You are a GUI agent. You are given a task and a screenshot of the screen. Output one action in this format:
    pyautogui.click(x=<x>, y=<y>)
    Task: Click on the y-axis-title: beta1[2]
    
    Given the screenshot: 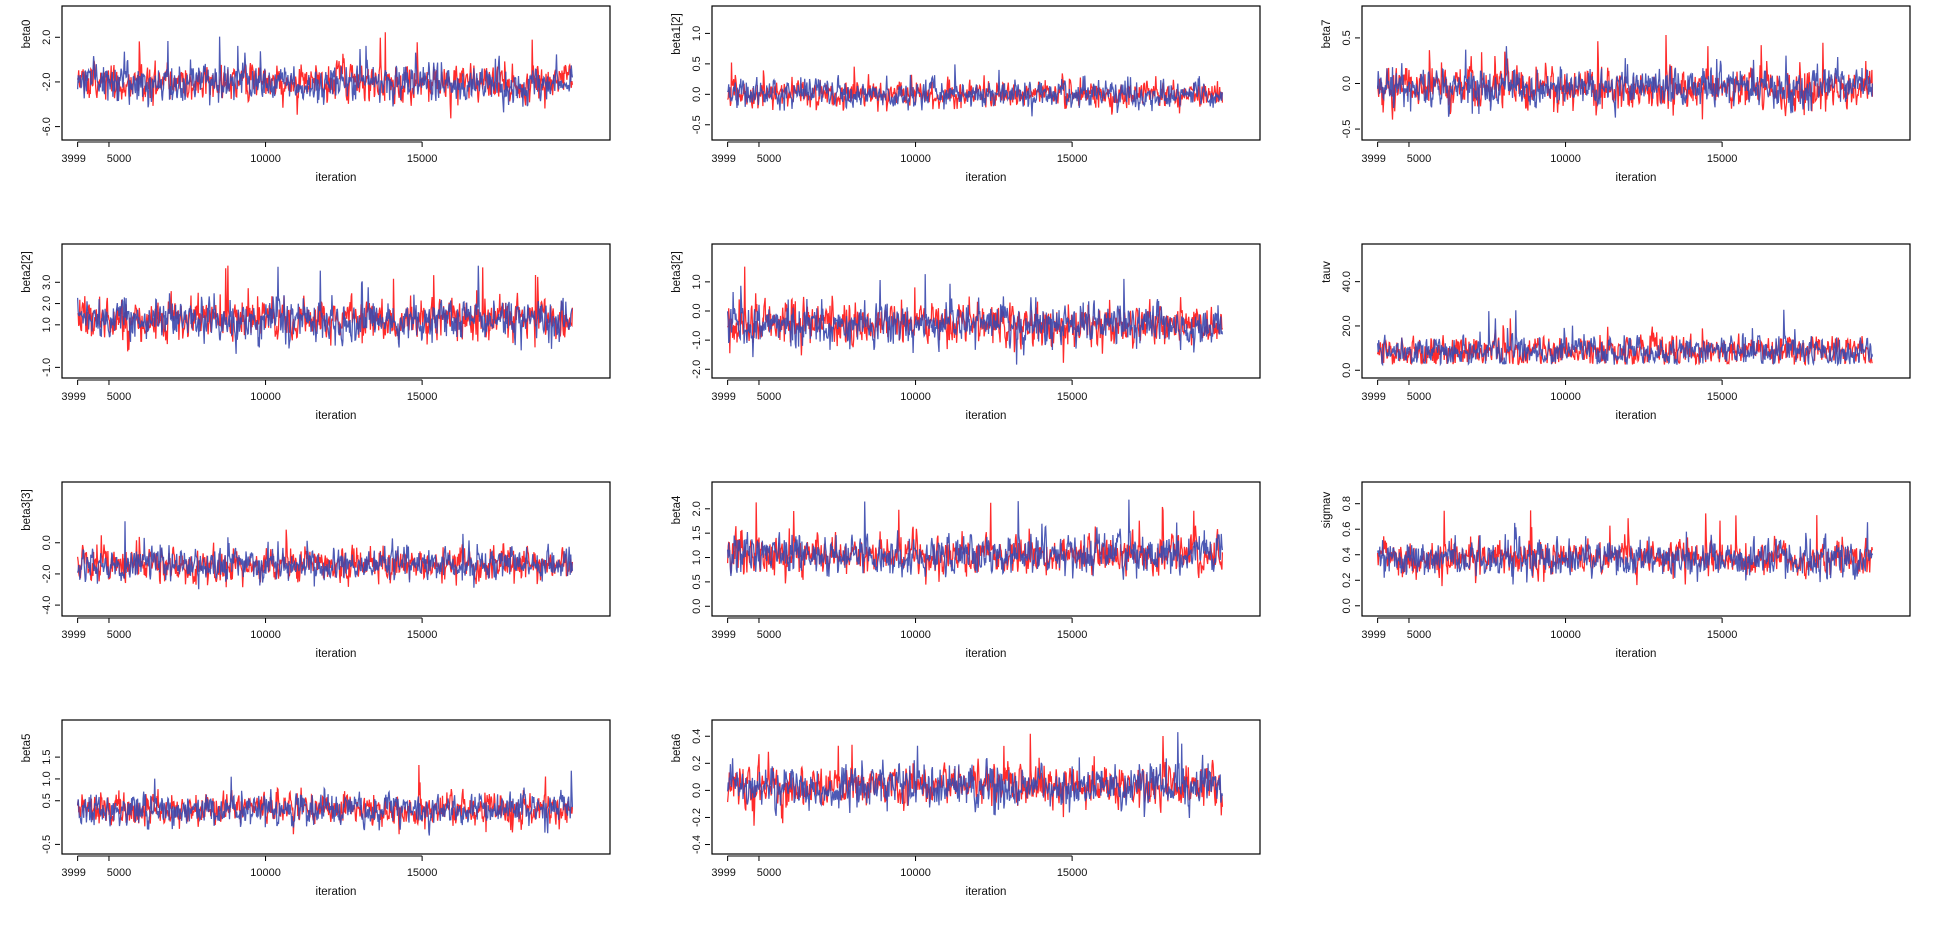 What is the action you would take?
    pyautogui.click(x=677, y=34)
    